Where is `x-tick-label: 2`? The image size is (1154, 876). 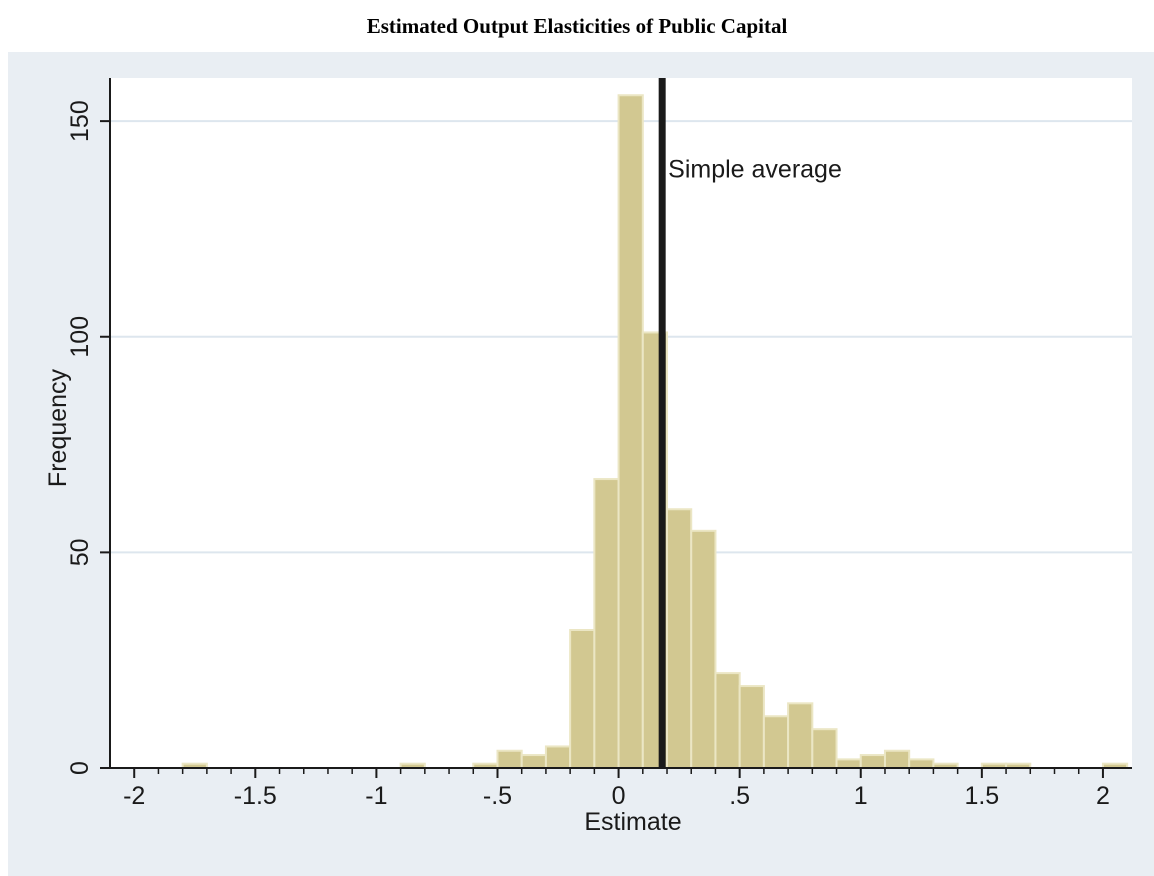
x-tick-label: 2 is located at coordinates (1103, 796).